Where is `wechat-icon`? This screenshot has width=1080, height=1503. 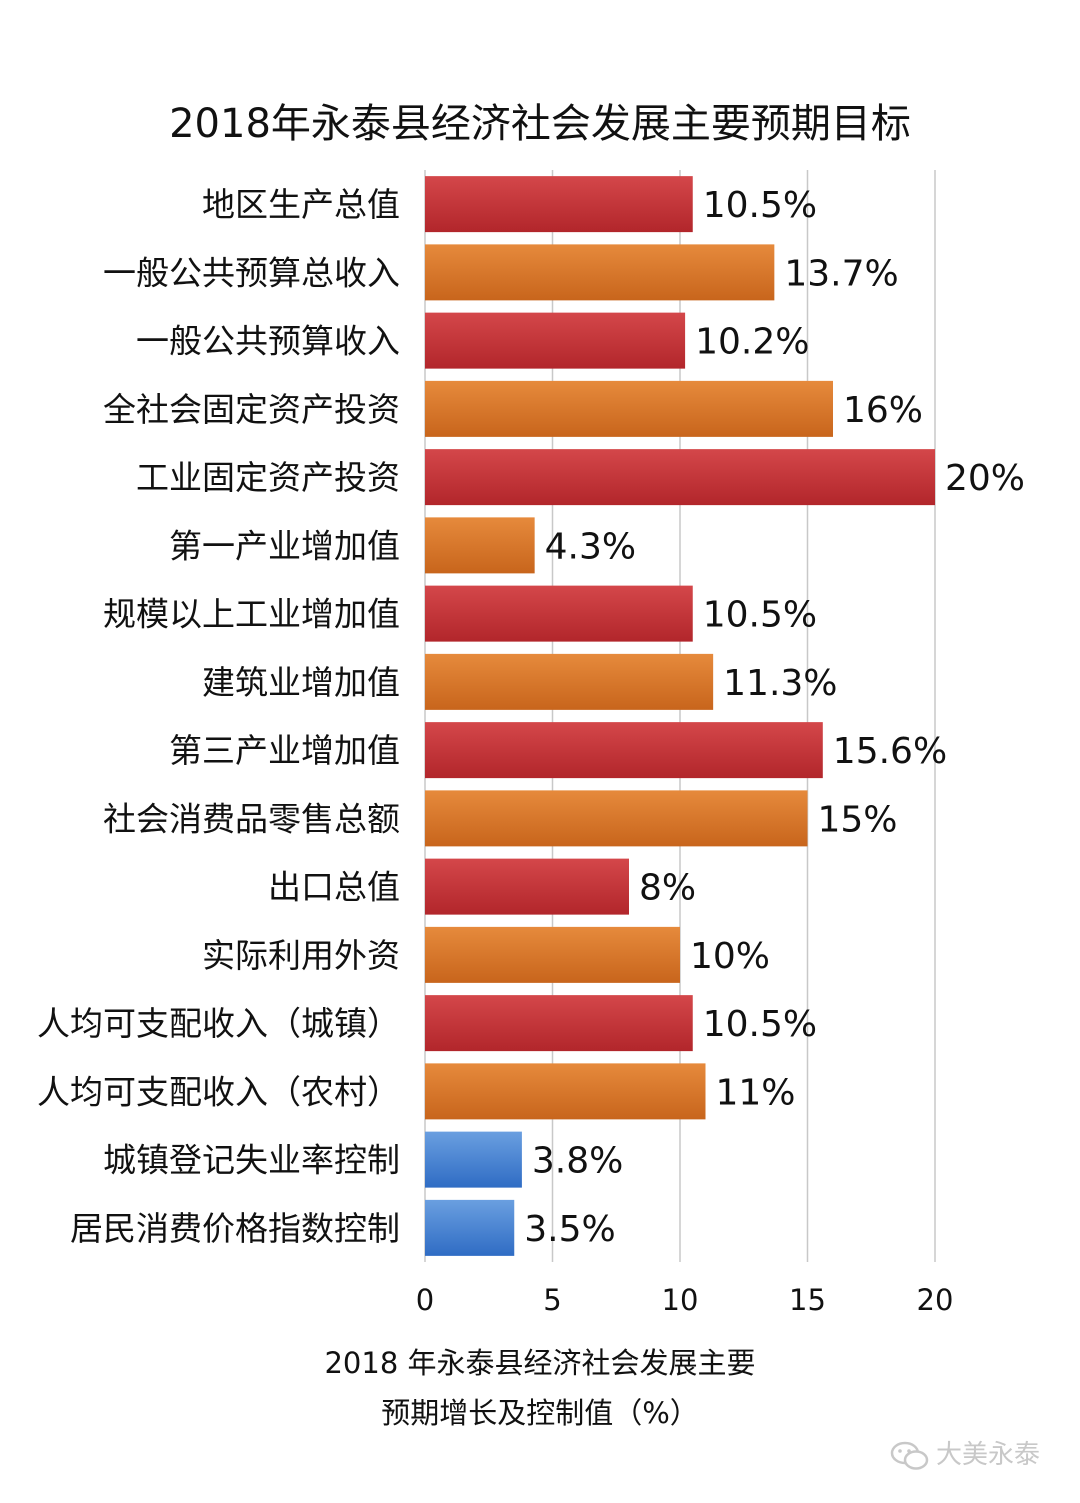 wechat-icon is located at coordinates (909, 1455).